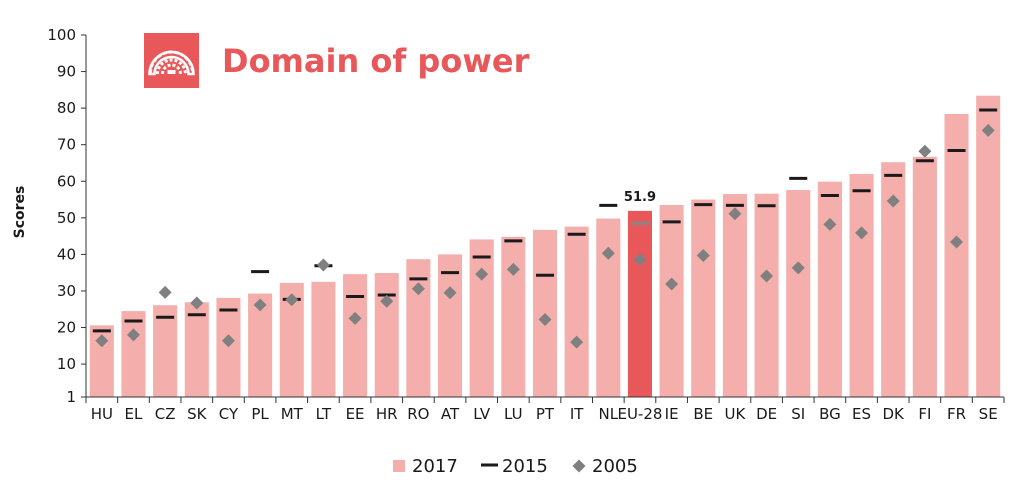 The height and width of the screenshot is (494, 1022). What do you see at coordinates (355, 318) in the screenshot?
I see `diamond-2005-ee` at bounding box center [355, 318].